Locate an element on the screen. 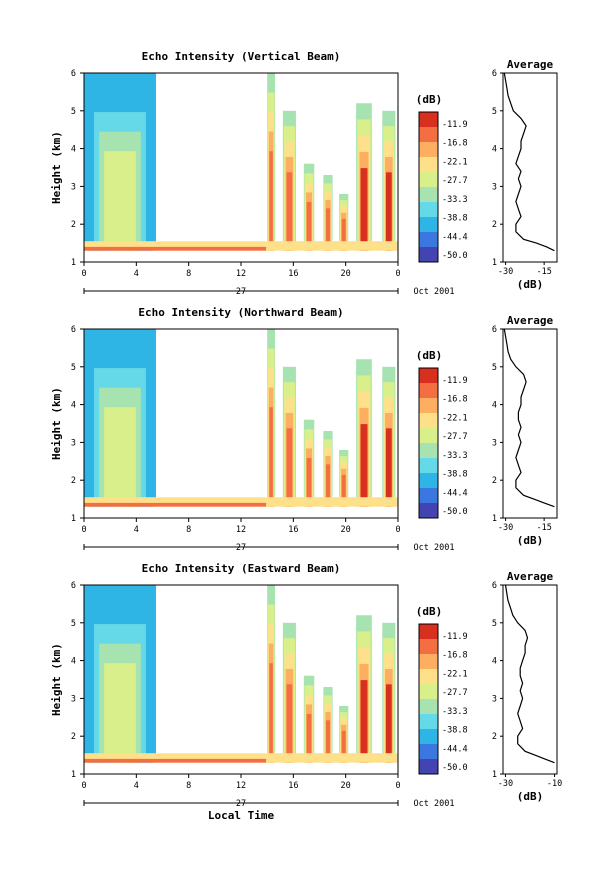 The width and height of the screenshot is (614, 875). colorbar-level-label: -27.7 is located at coordinates (455, 693).